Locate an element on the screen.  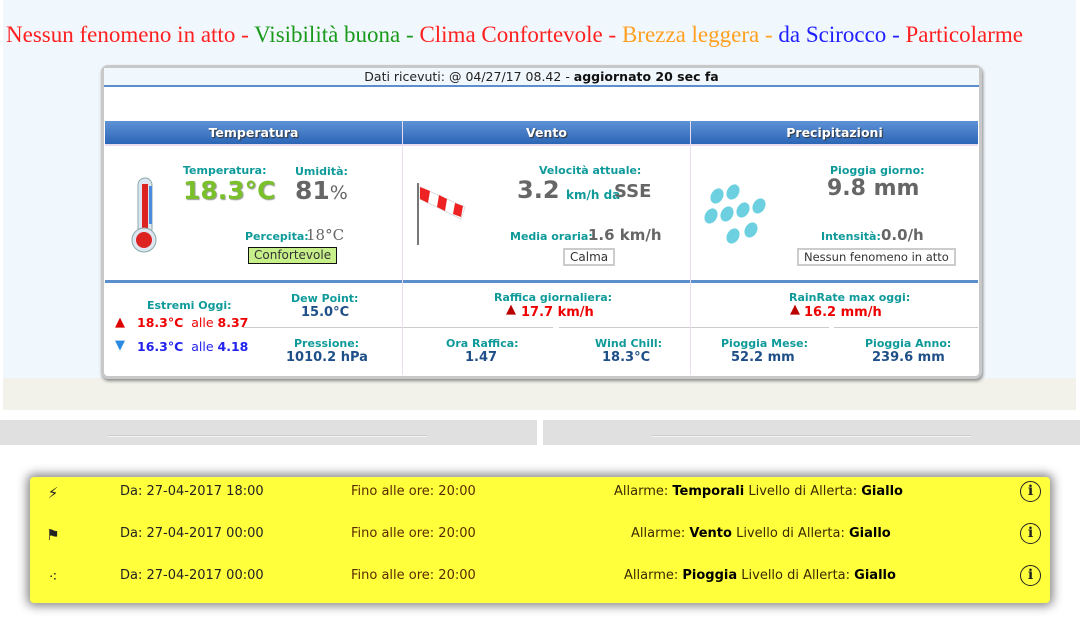
wind-unit: km/h da is located at coordinates (593, 195).